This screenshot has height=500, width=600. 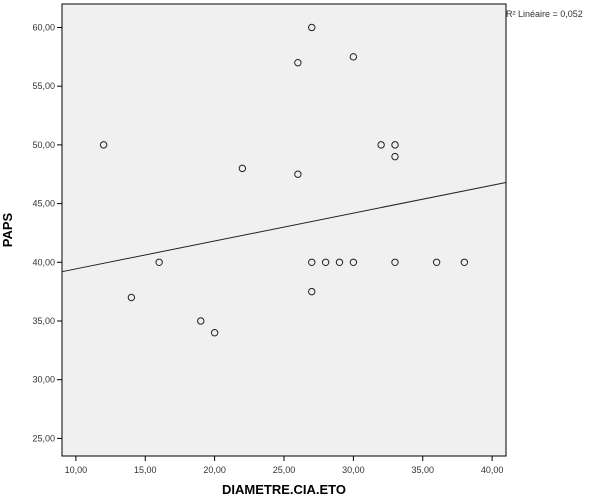 I want to click on x-axis-title: DIAMETRE.CIA.ETO, so click(x=284, y=489).